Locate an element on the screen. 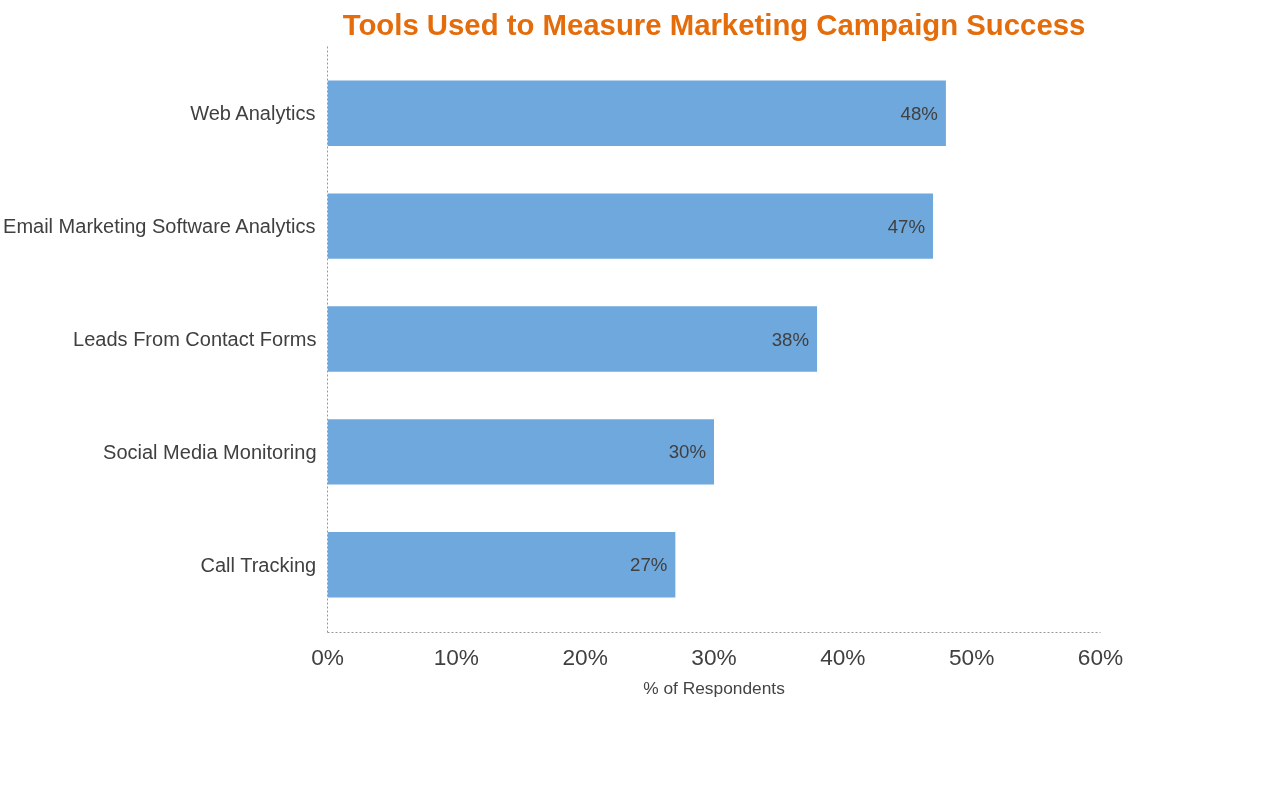 This screenshot has height=800, width=1268. x-tick-label: 40% is located at coordinates (843, 656).